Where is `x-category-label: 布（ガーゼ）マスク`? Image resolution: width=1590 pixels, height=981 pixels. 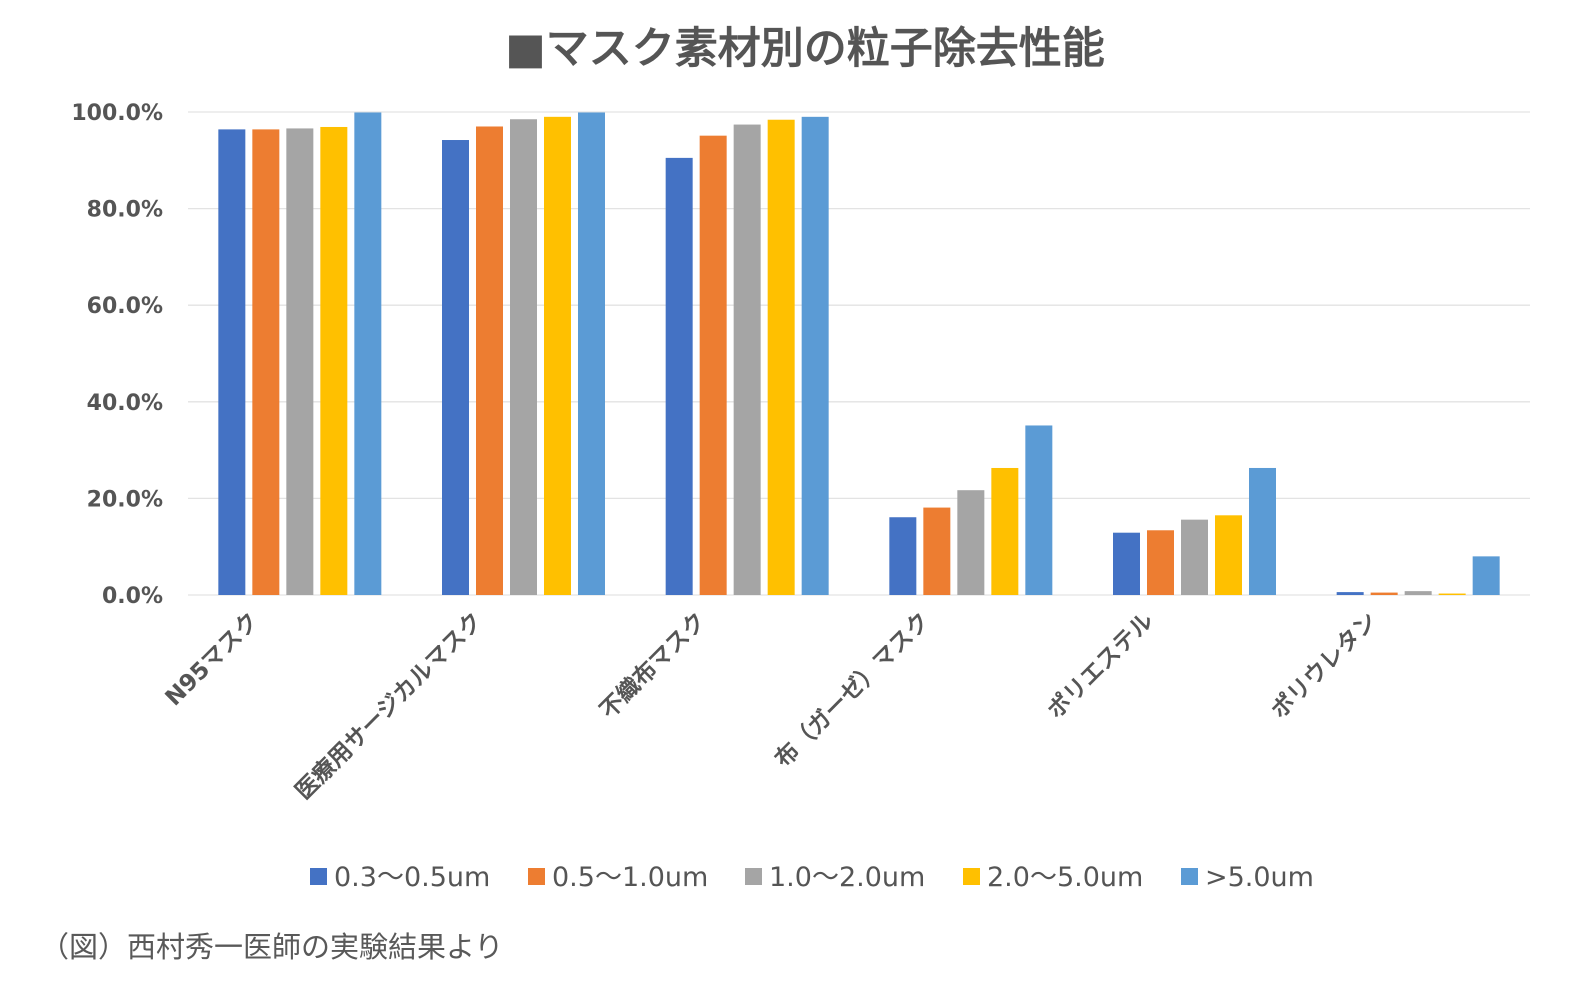
x-category-label: 布（ガーゼ）マスク is located at coordinates (852, 689).